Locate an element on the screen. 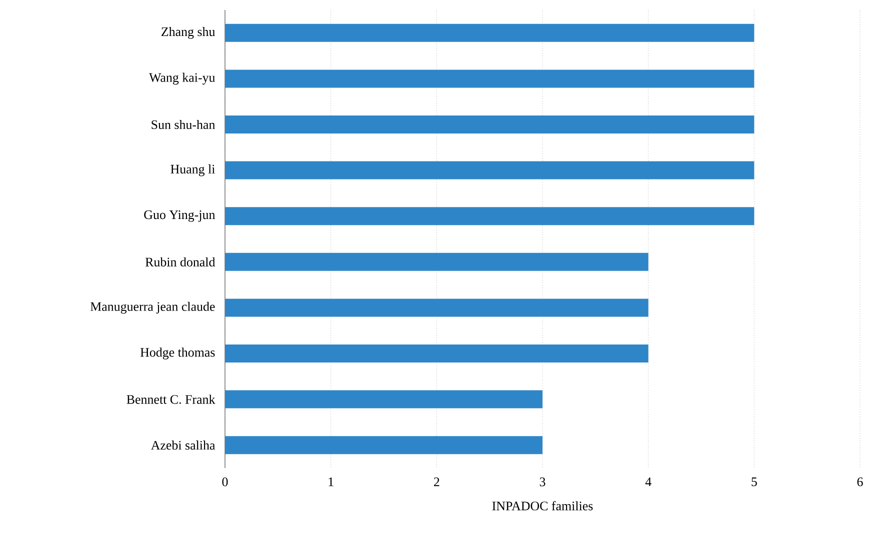  x-tick-label: 2 is located at coordinates (437, 482).